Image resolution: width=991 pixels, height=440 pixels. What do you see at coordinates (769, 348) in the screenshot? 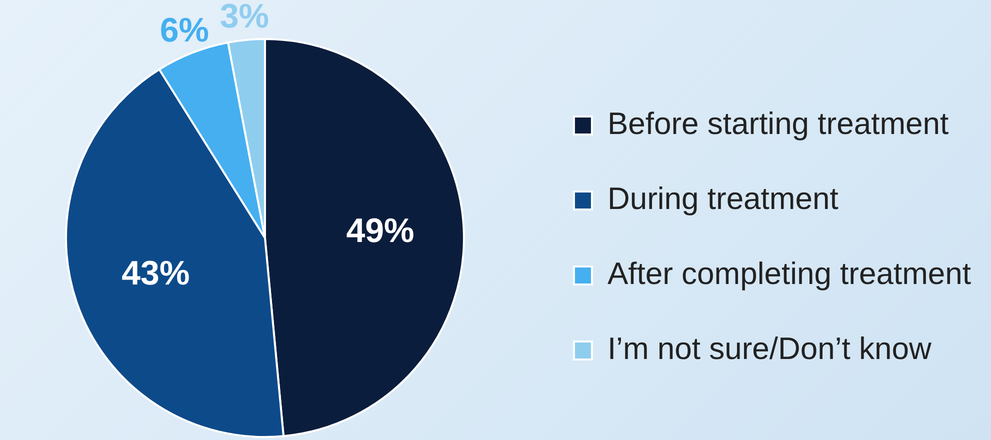
I see `legend-label: I’m not sure/Don’t know` at bounding box center [769, 348].